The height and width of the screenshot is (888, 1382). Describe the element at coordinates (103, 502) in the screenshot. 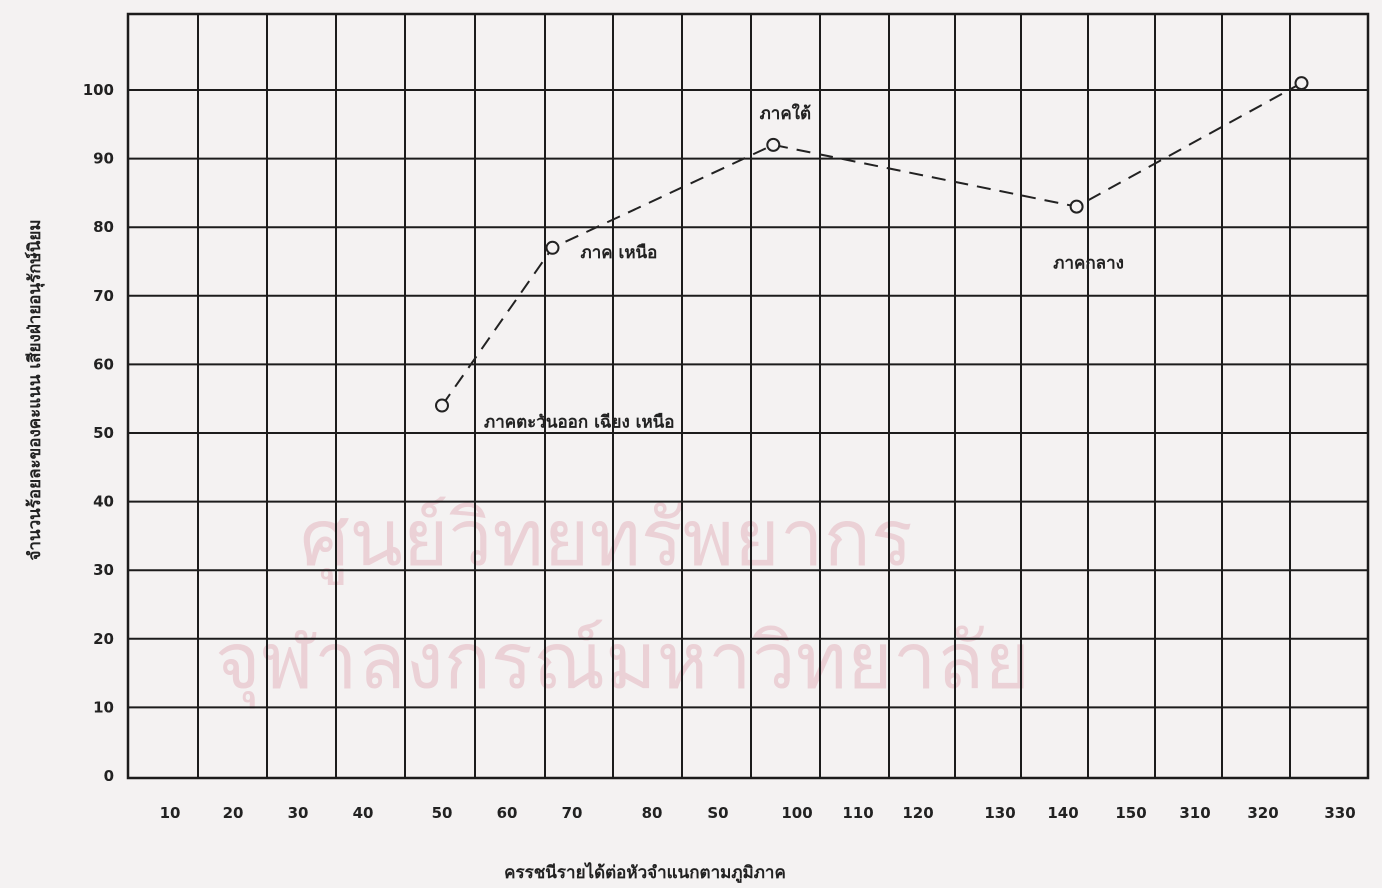

I see `y-tick-label: 40` at that location.